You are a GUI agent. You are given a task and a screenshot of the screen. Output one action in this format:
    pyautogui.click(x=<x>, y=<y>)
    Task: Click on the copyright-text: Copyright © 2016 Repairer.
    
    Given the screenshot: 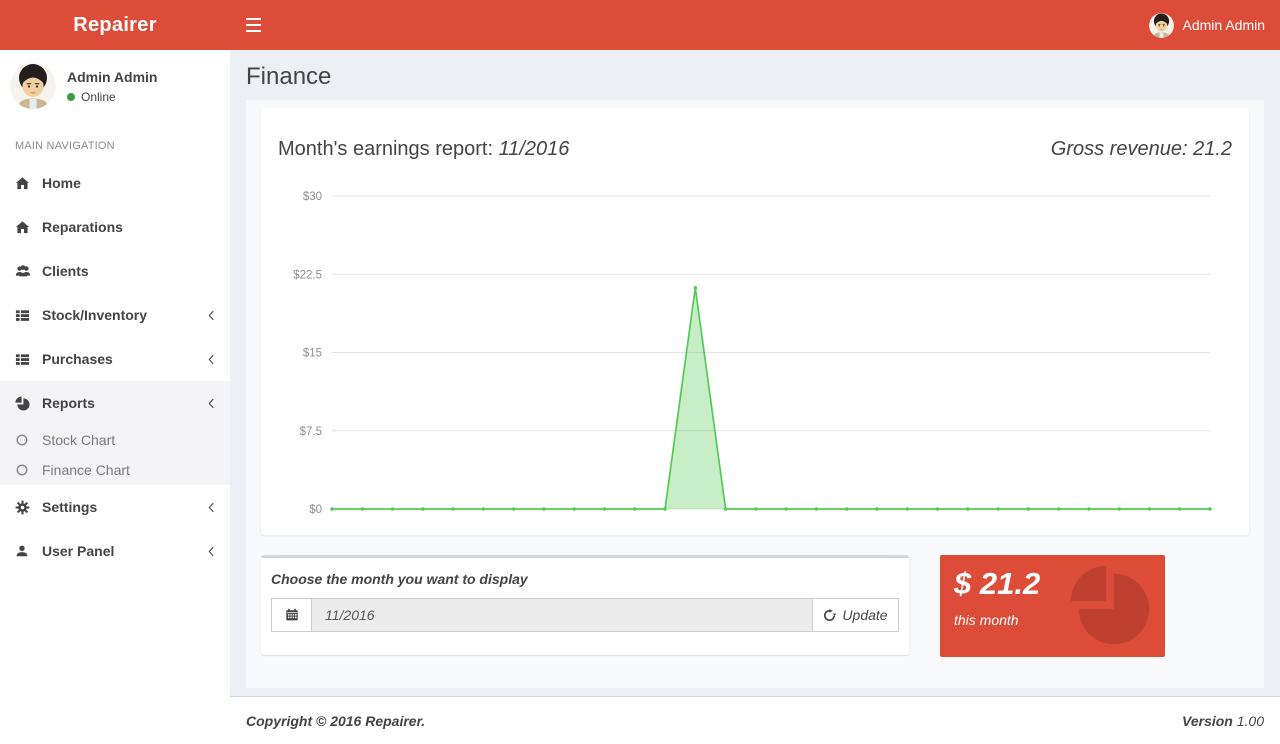 What is the action you would take?
    pyautogui.click(x=336, y=720)
    